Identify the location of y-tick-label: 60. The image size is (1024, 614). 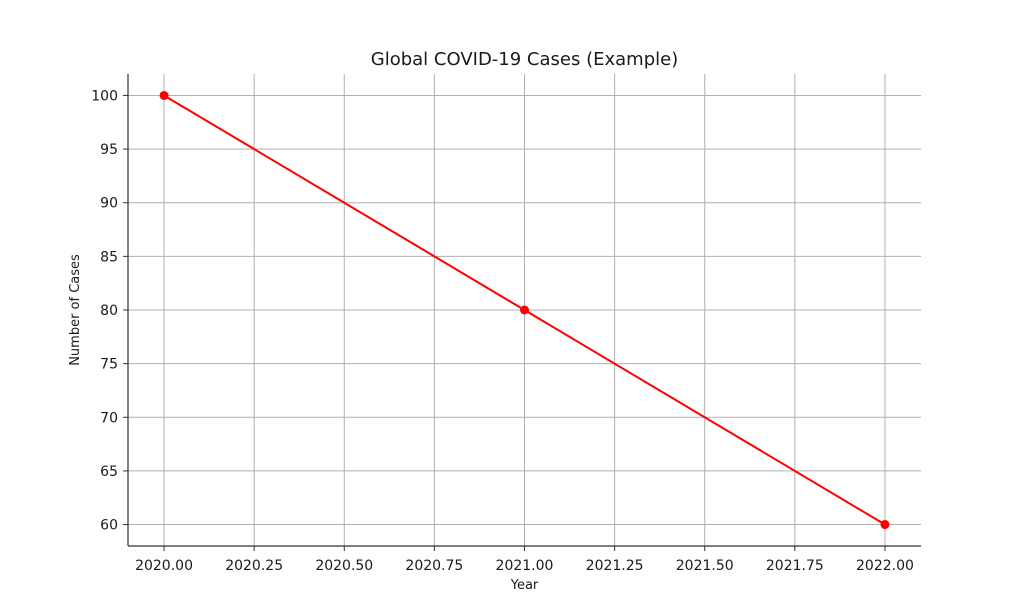
(109, 526).